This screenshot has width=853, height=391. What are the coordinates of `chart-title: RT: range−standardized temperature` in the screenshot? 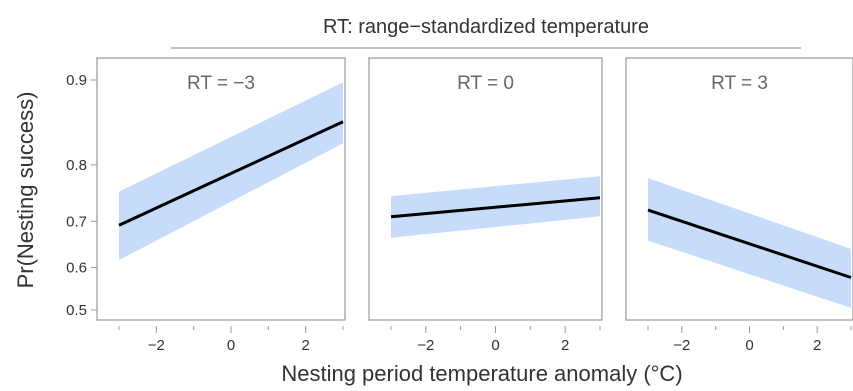 It's located at (486, 27).